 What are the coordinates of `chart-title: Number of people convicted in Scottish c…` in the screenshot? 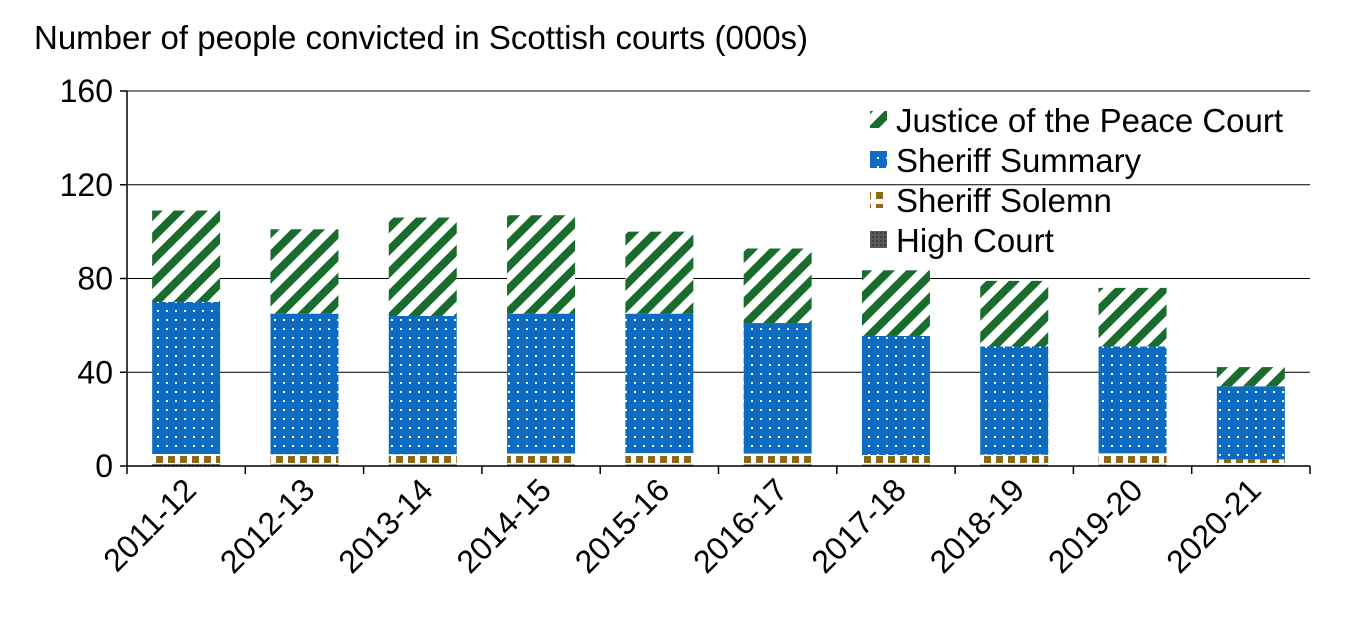 It's located at (421, 37).